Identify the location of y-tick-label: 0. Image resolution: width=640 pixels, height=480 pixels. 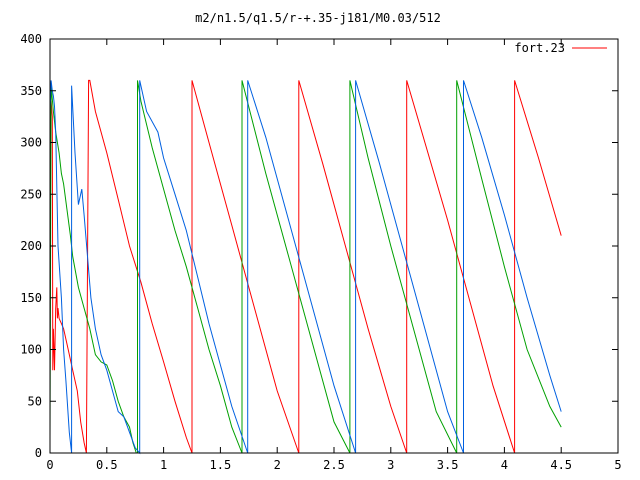
(38, 453).